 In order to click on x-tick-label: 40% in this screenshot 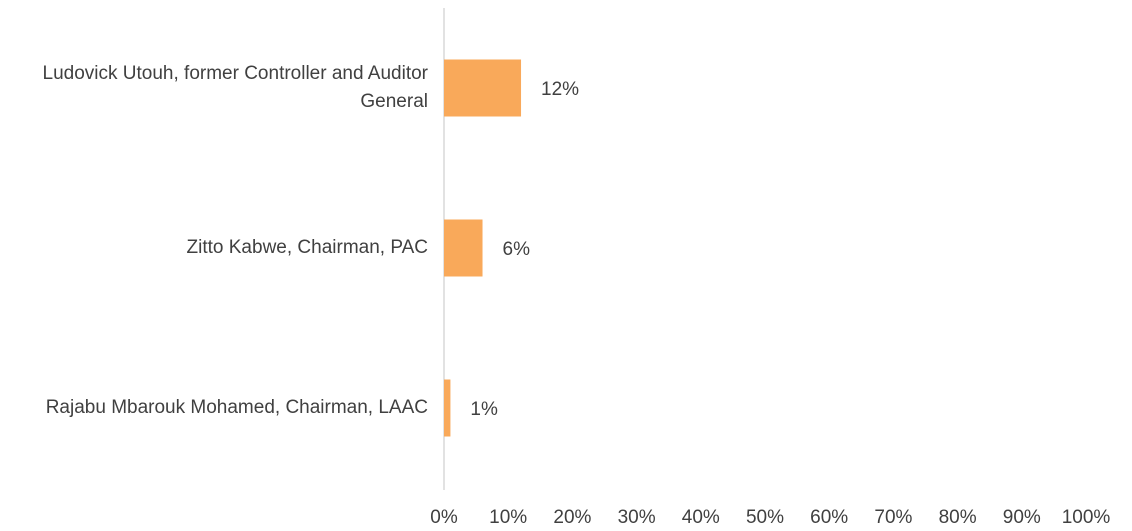, I will do `click(701, 517)`.